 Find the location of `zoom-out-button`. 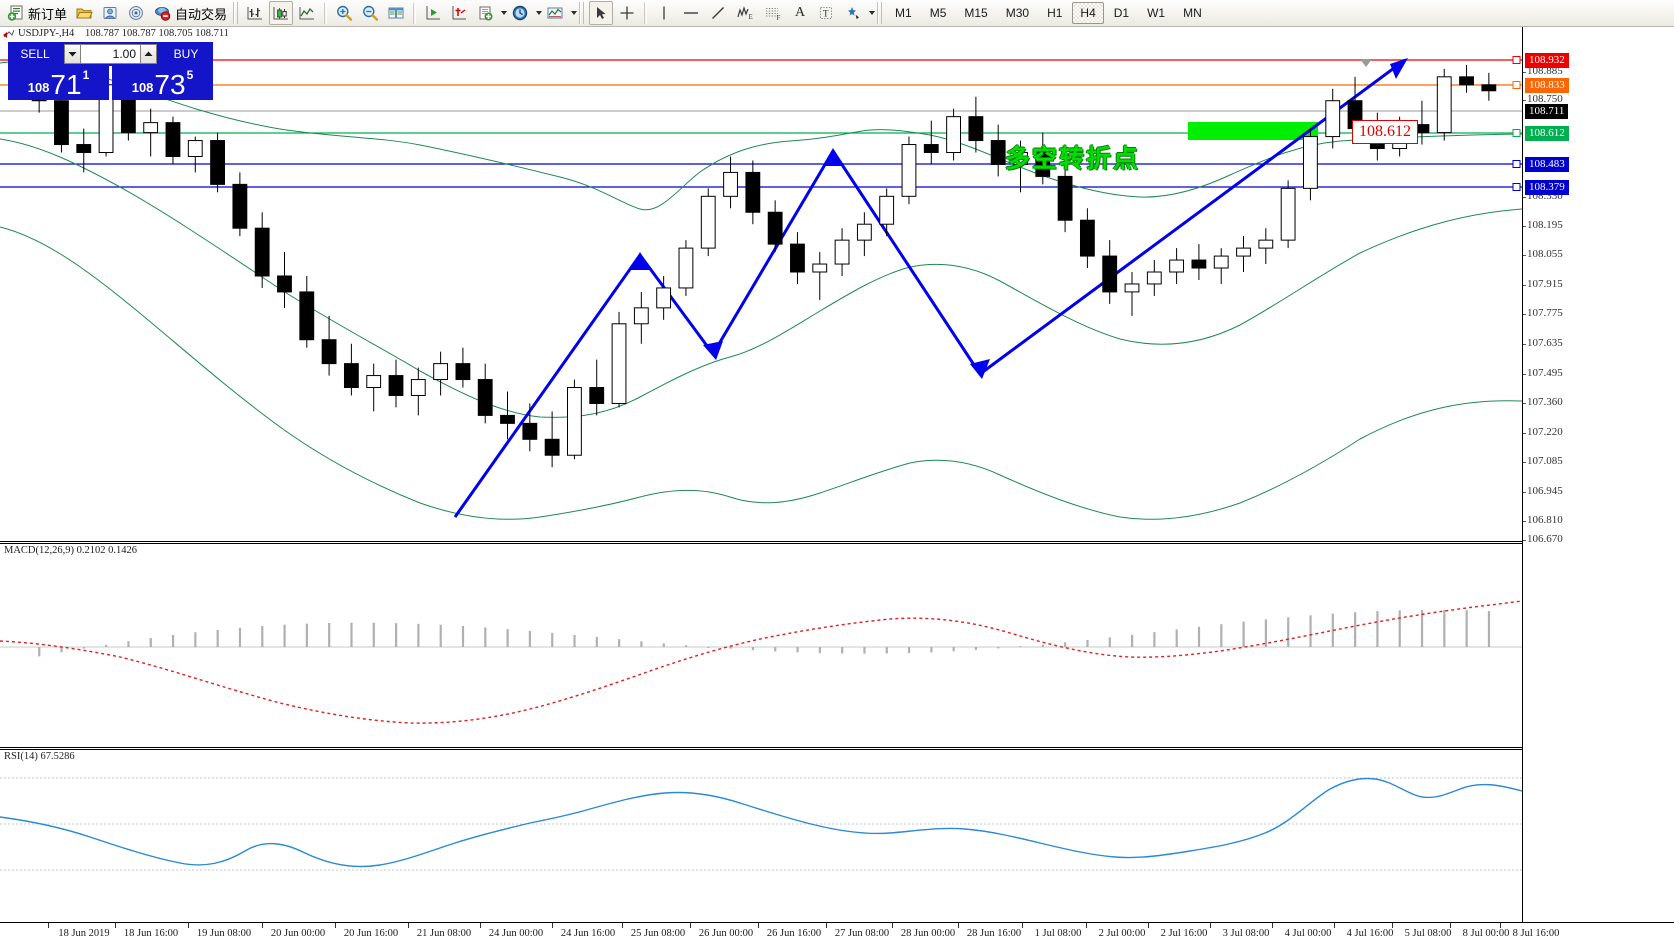

zoom-out-button is located at coordinates (370, 13).